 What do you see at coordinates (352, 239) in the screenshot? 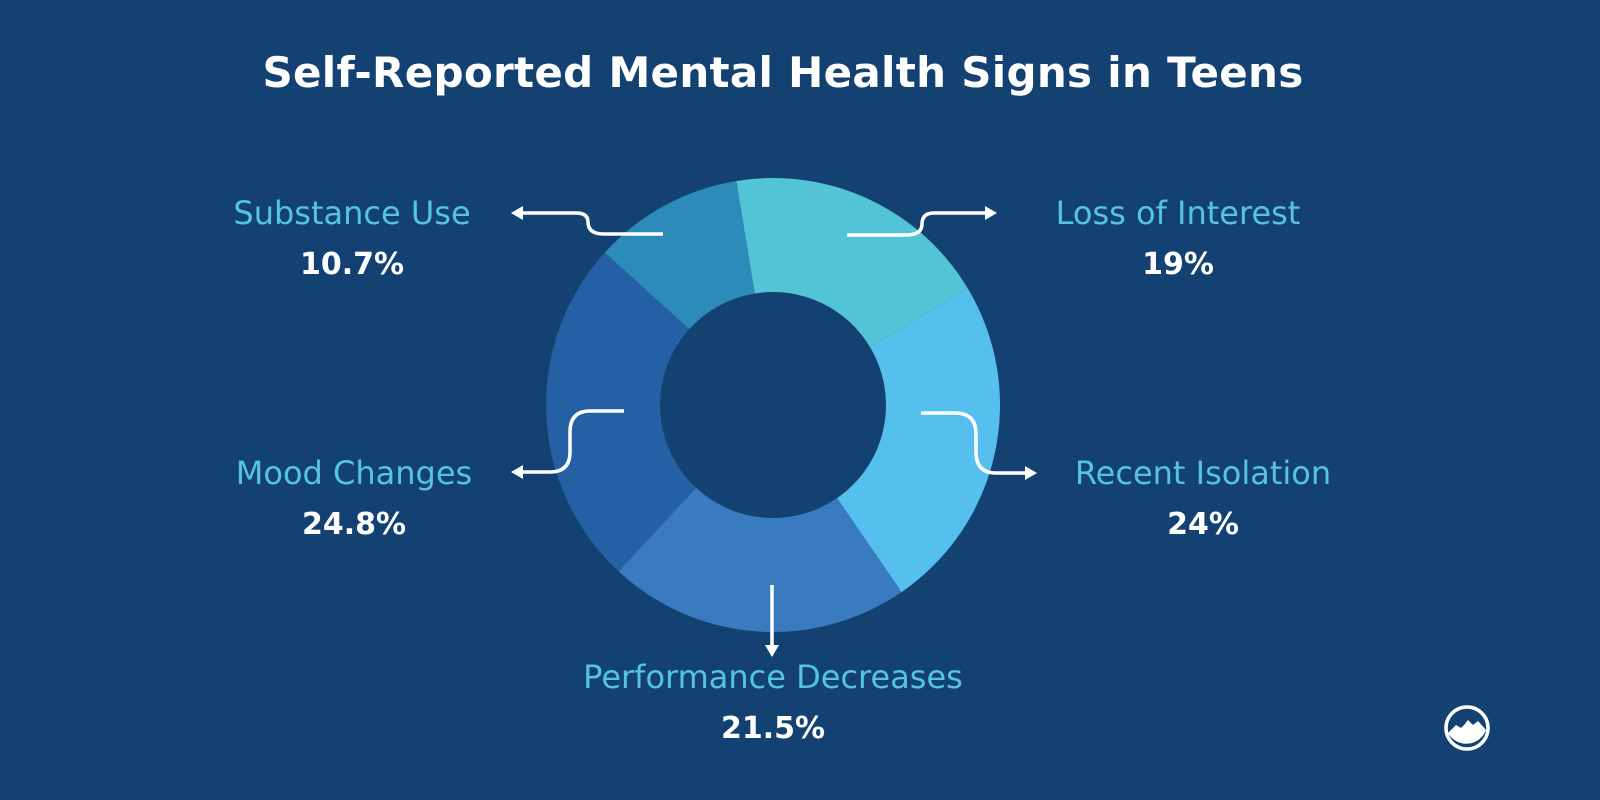
I see `label-substance-use: Substance Use 10.7%` at bounding box center [352, 239].